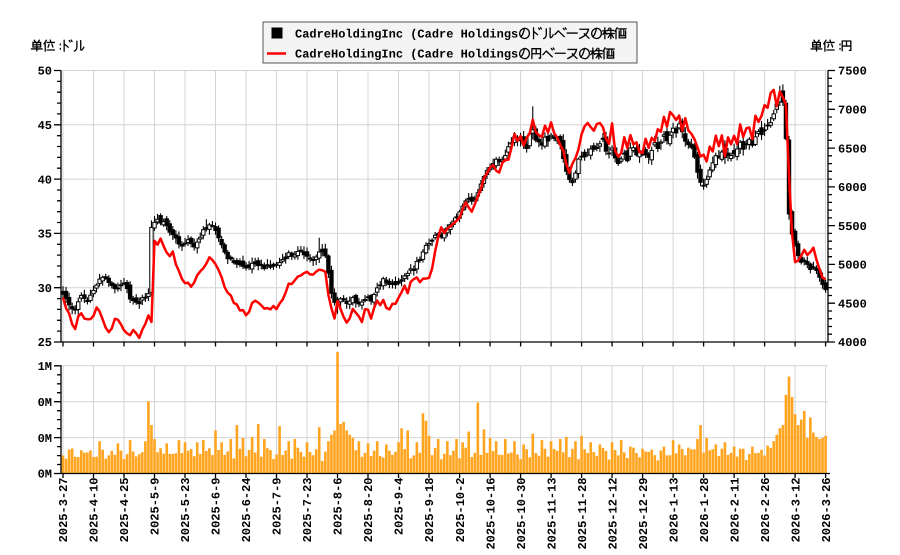 The image size is (900, 555). What do you see at coordinates (644, 514) in the screenshot?
I see `svg-text: 2025-12-29` at bounding box center [644, 514].